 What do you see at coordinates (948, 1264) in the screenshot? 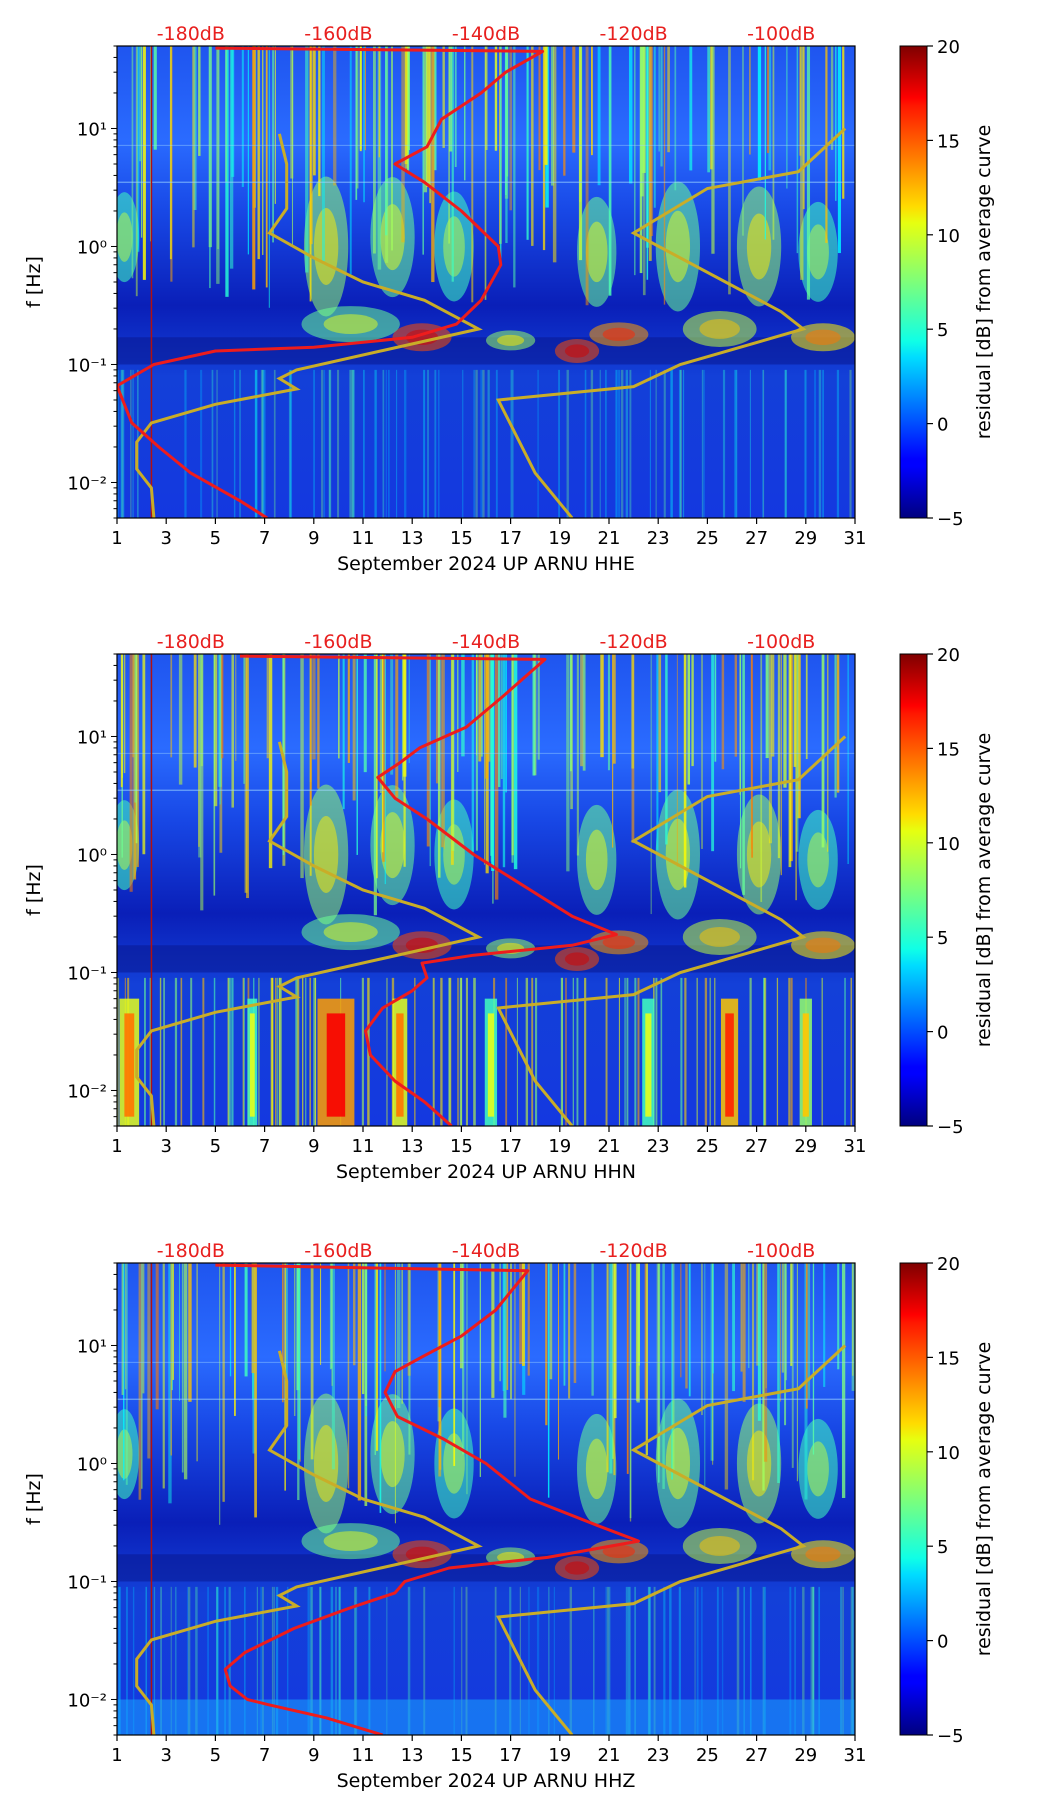
I see `colorbar-tick-label: 20` at bounding box center [948, 1264].